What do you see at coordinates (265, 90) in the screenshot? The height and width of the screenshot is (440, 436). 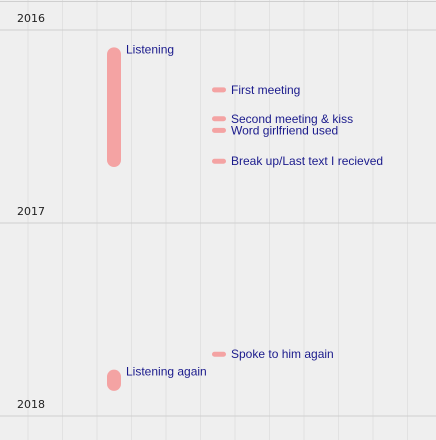 I see `event-label: First meeting` at bounding box center [265, 90].